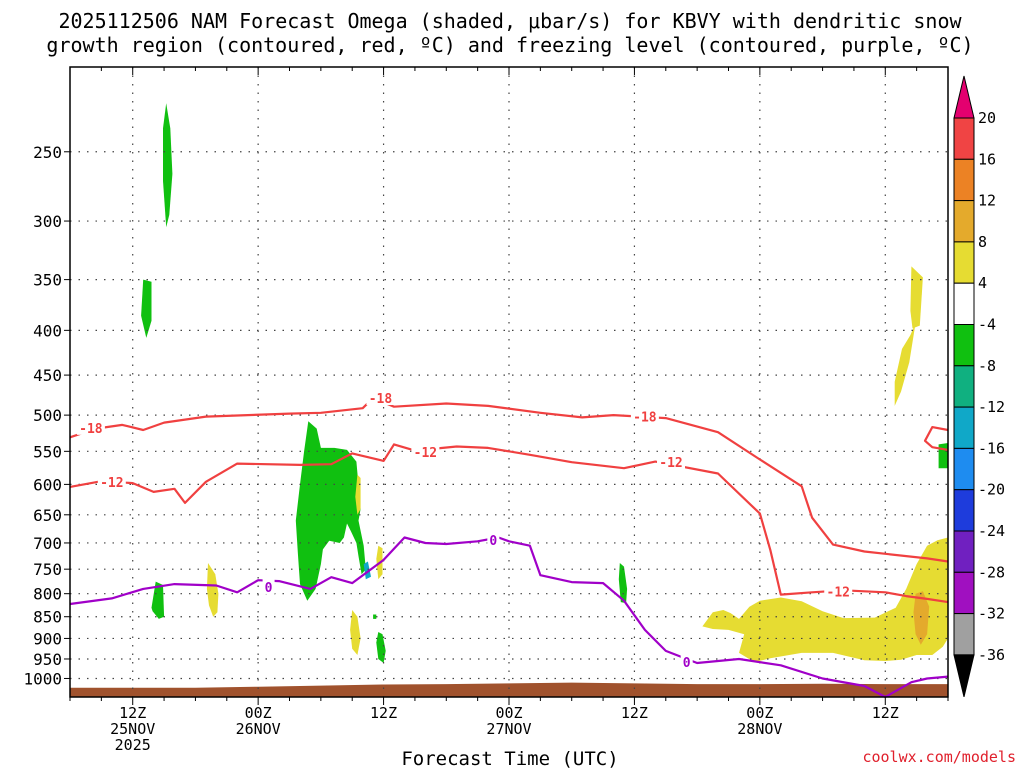  Describe the element at coordinates (132, 729) in the screenshot. I see `x-tick-label: 25NOV` at that location.